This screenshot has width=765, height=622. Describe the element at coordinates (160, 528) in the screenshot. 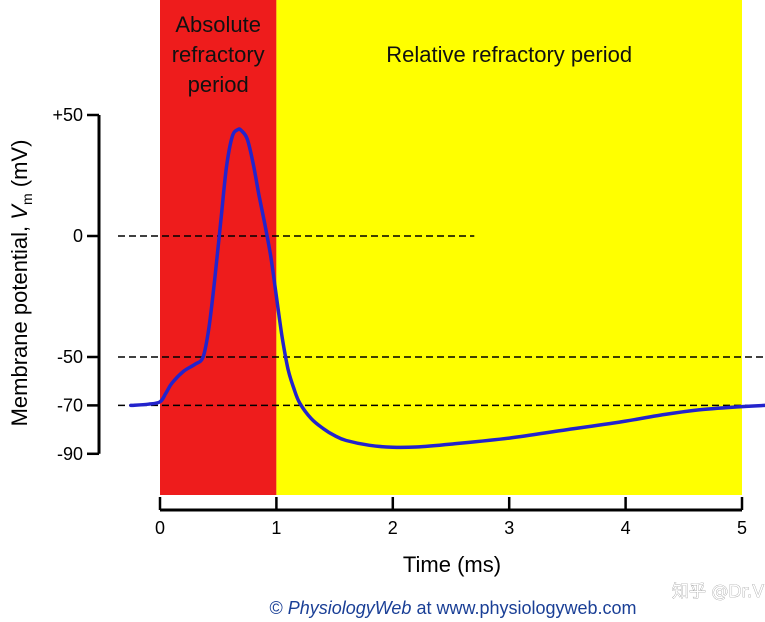

I see `x-tick-label: 0` at that location.